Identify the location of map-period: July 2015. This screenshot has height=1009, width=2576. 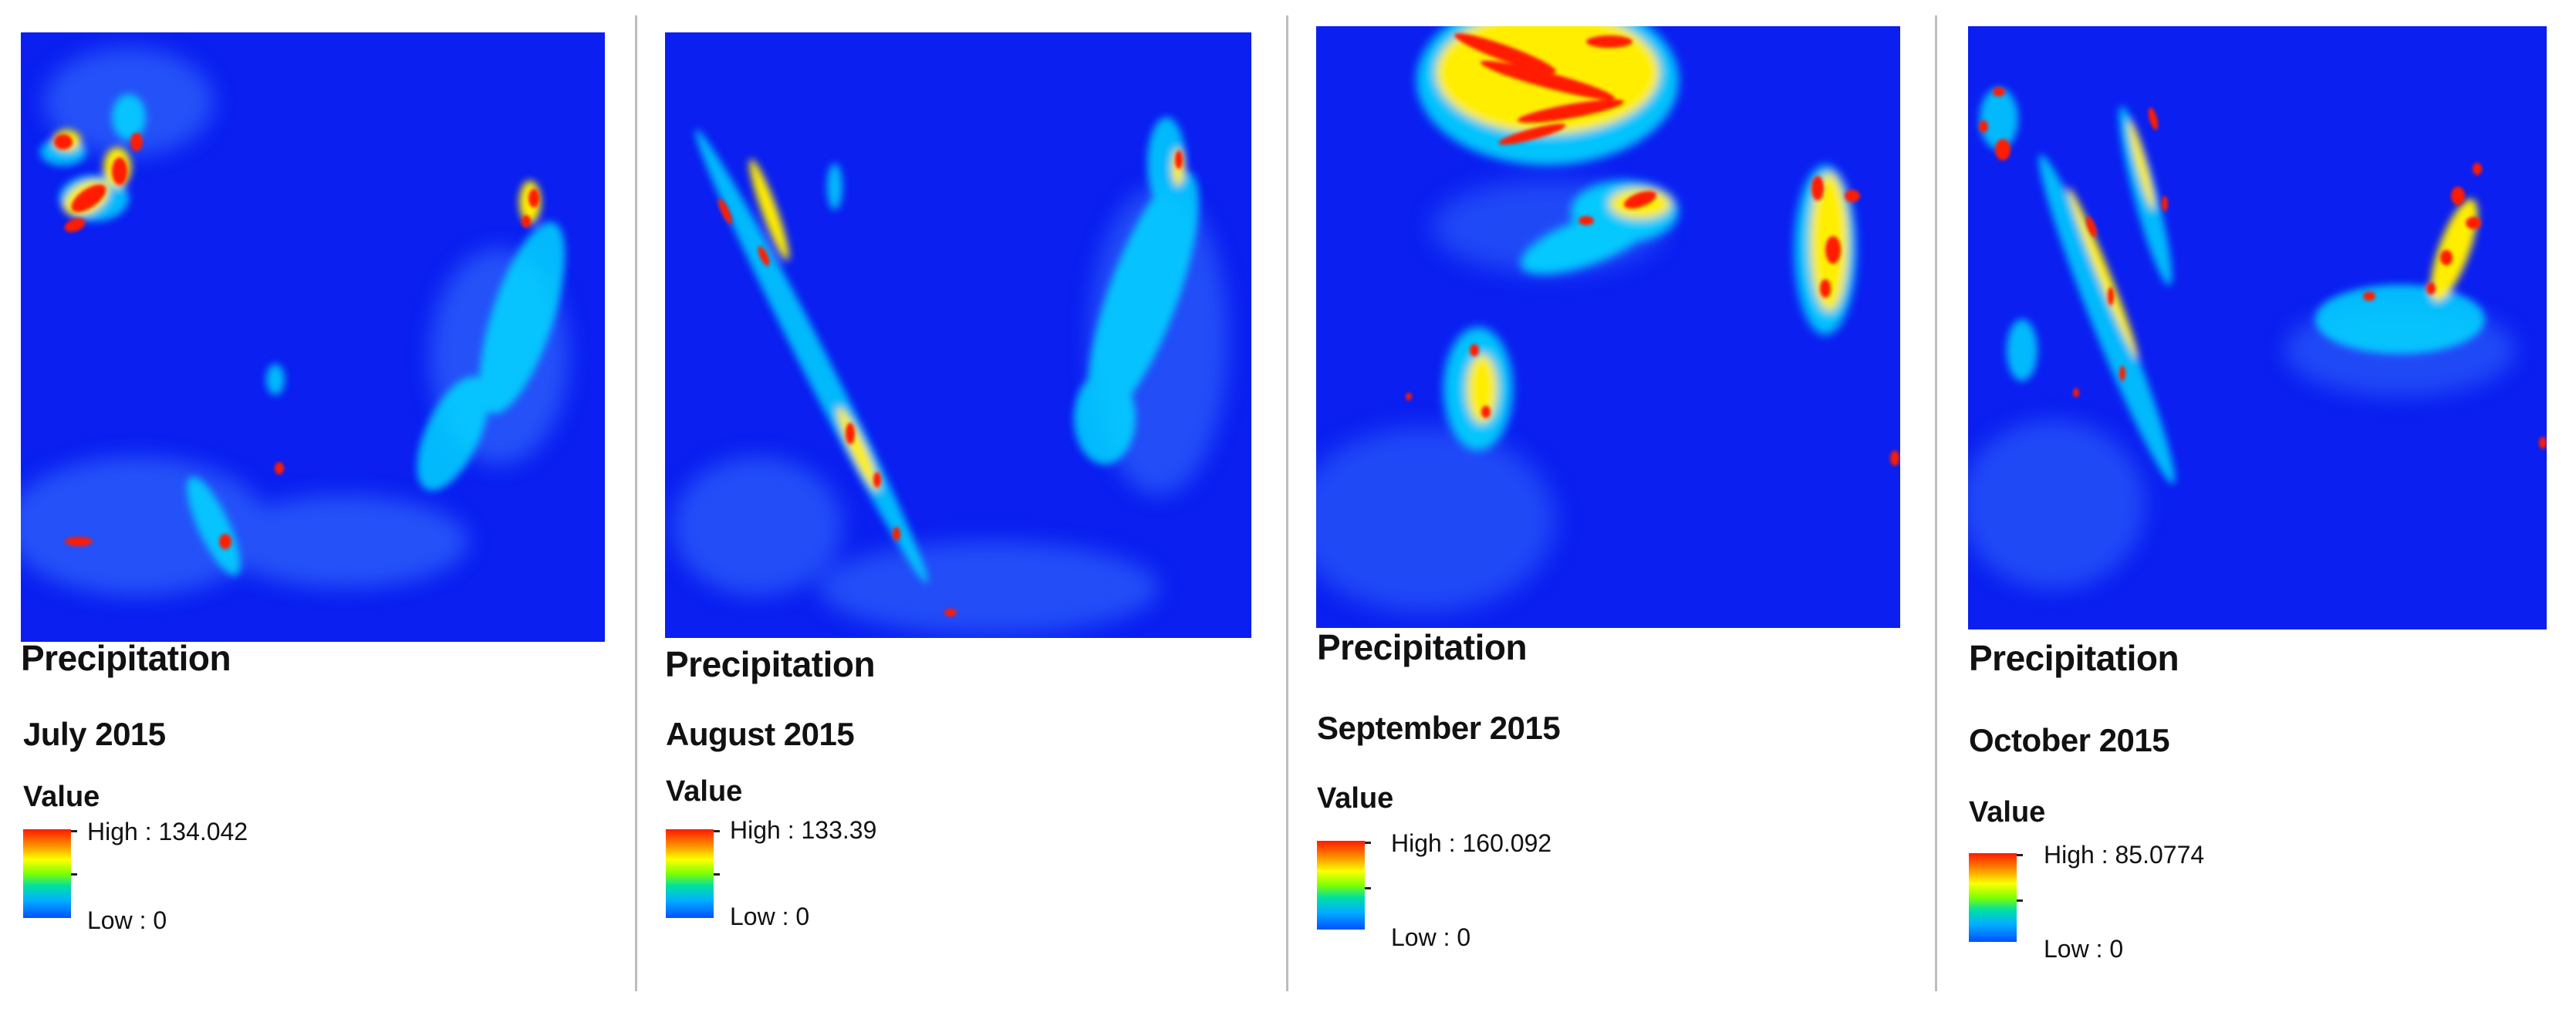
(94, 734).